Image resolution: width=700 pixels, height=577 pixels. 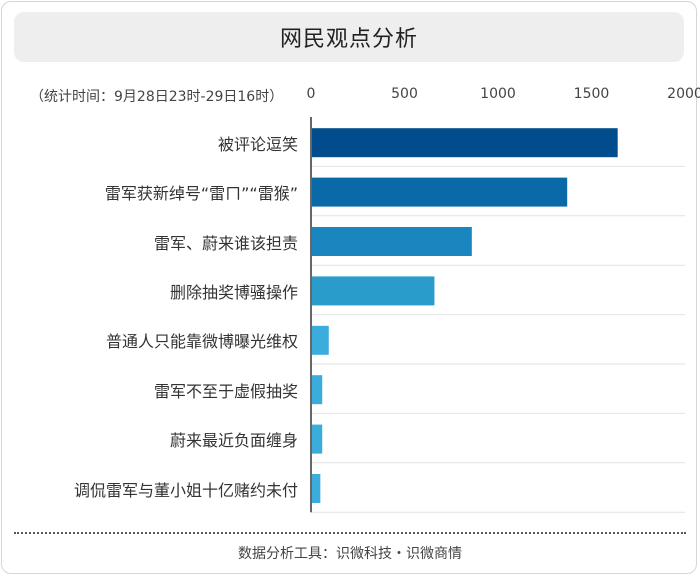 What do you see at coordinates (225, 391) in the screenshot?
I see `category-label: 雷军不至于虚假抽奖` at bounding box center [225, 391].